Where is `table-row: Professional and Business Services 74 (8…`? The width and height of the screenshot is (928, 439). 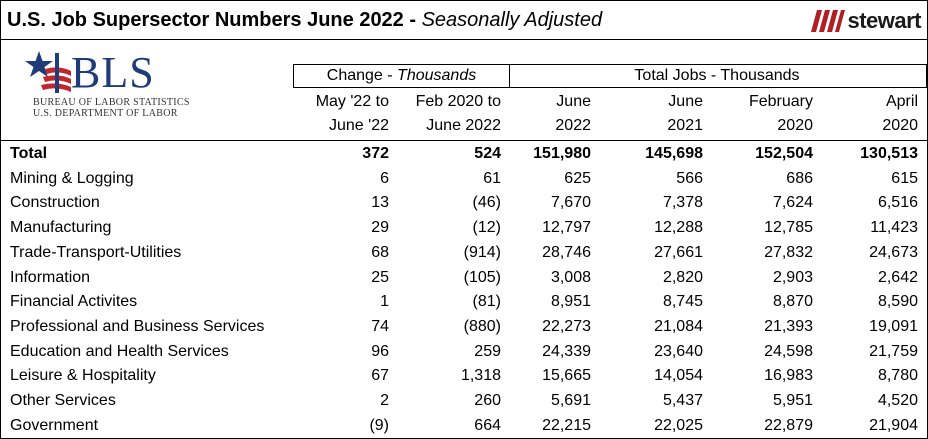
table-row: Professional and Business Services 74 (8… is located at coordinates (459, 327).